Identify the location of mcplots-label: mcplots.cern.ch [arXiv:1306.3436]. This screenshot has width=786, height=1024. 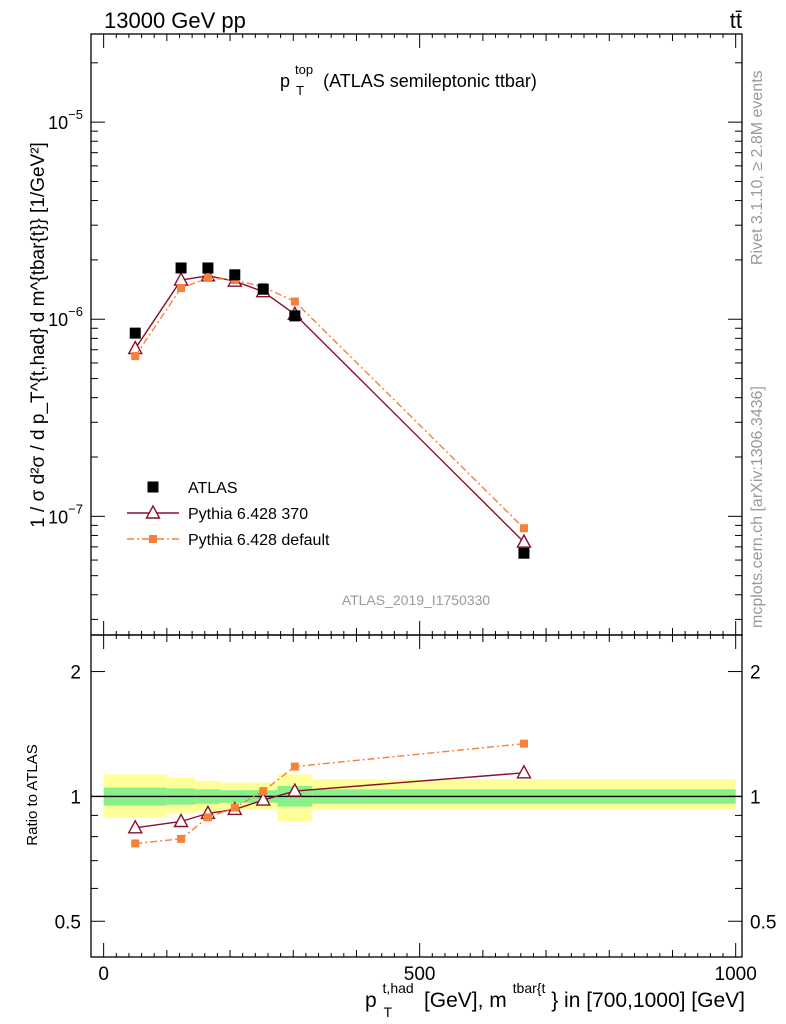
(757, 507).